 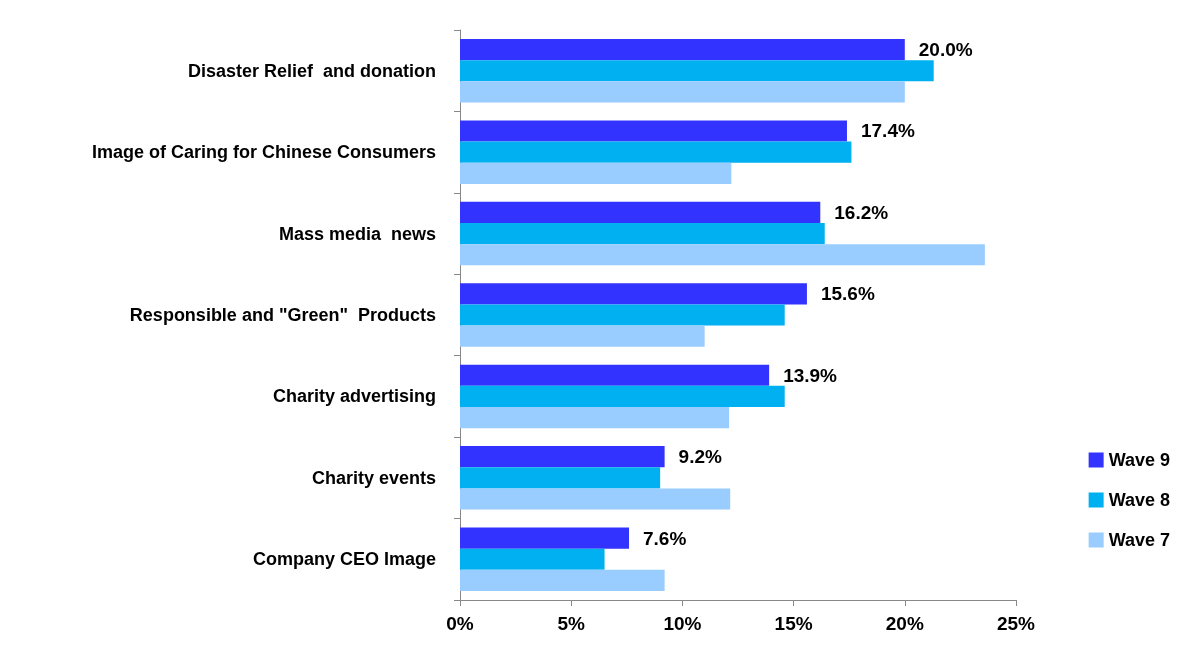 I want to click on y-tick-label: Image of Caring for Chinese Consumers, so click(x=263, y=152).